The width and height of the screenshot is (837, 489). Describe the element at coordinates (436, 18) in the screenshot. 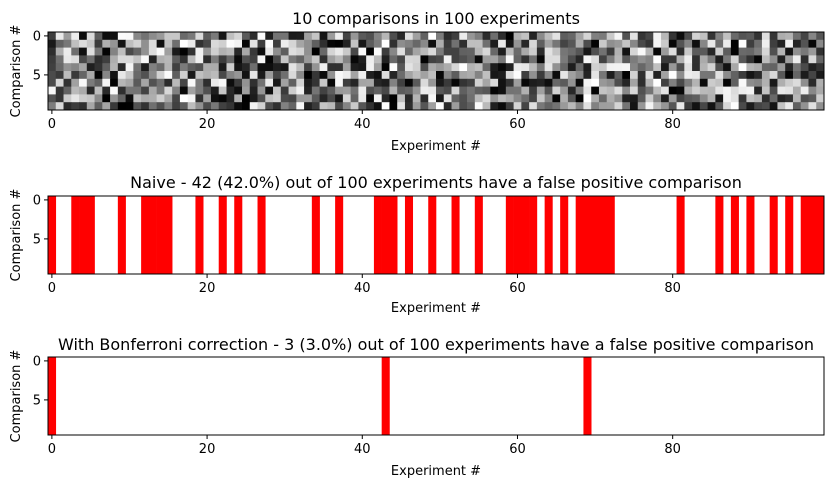

I see `panel-1-title: 10 comparisons in 100 experiments` at that location.